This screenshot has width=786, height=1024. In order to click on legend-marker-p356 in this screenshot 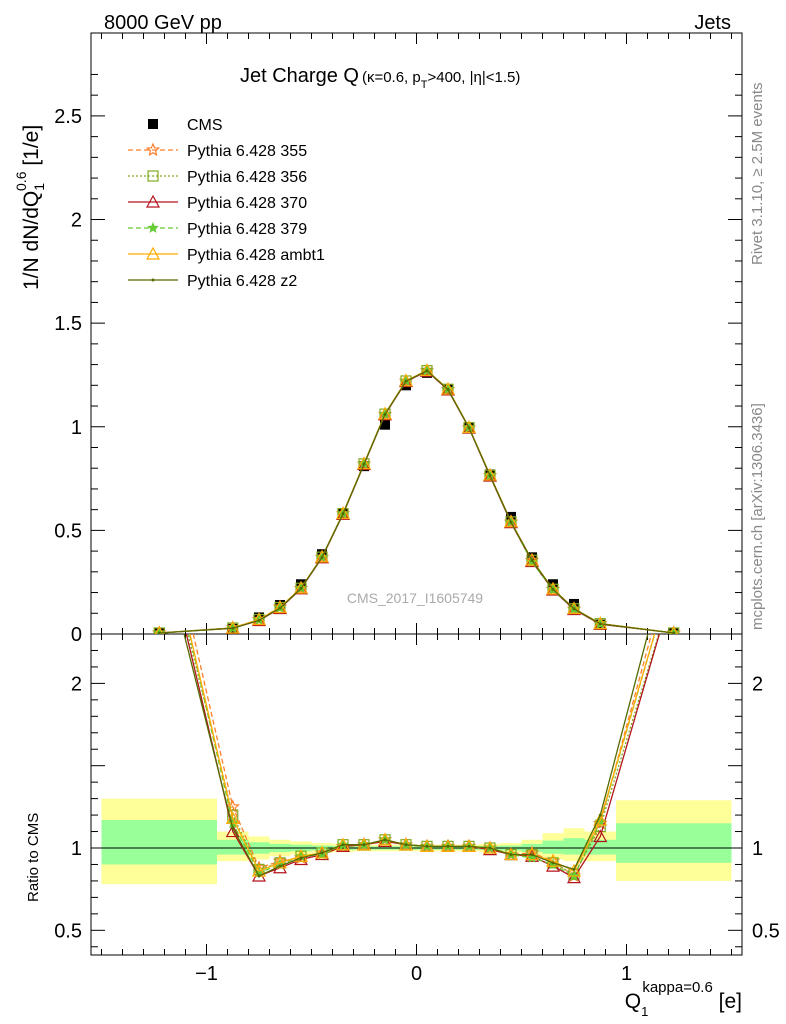, I will do `click(153, 176)`.